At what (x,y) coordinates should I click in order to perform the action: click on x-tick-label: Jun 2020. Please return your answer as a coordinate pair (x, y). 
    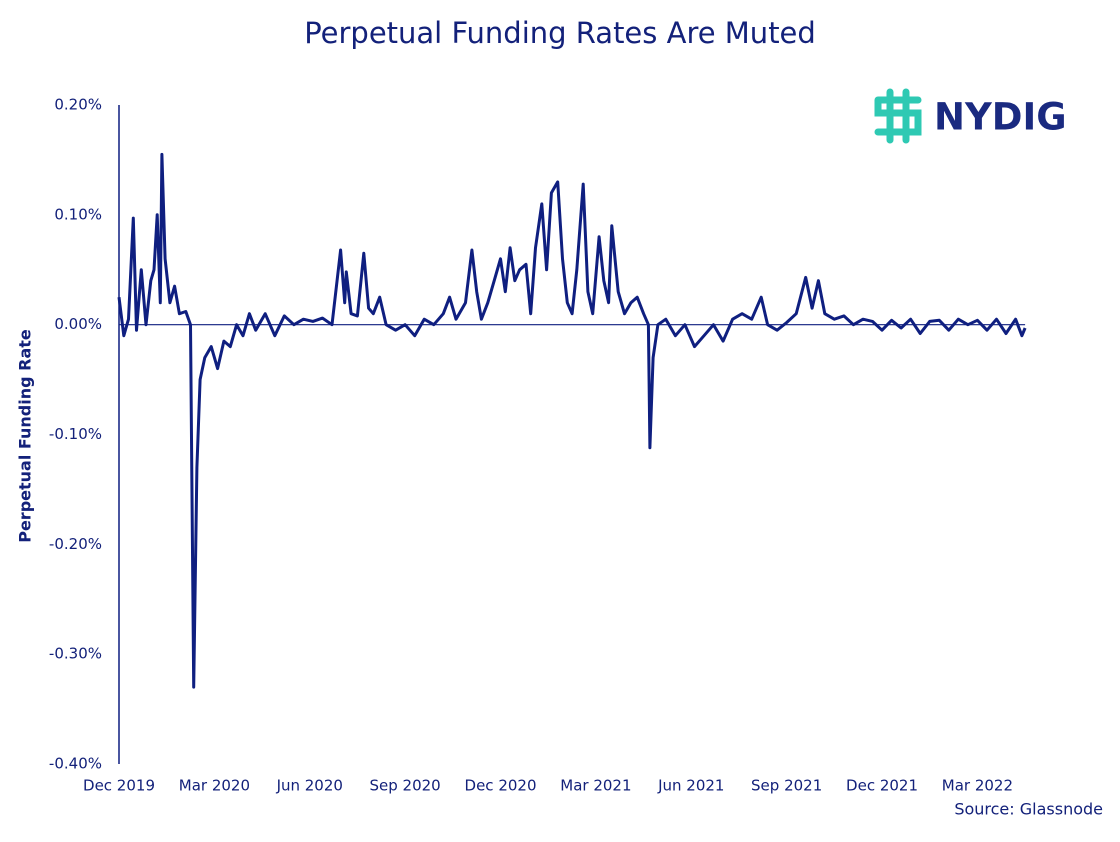
    Looking at the image, I should click on (309, 786).